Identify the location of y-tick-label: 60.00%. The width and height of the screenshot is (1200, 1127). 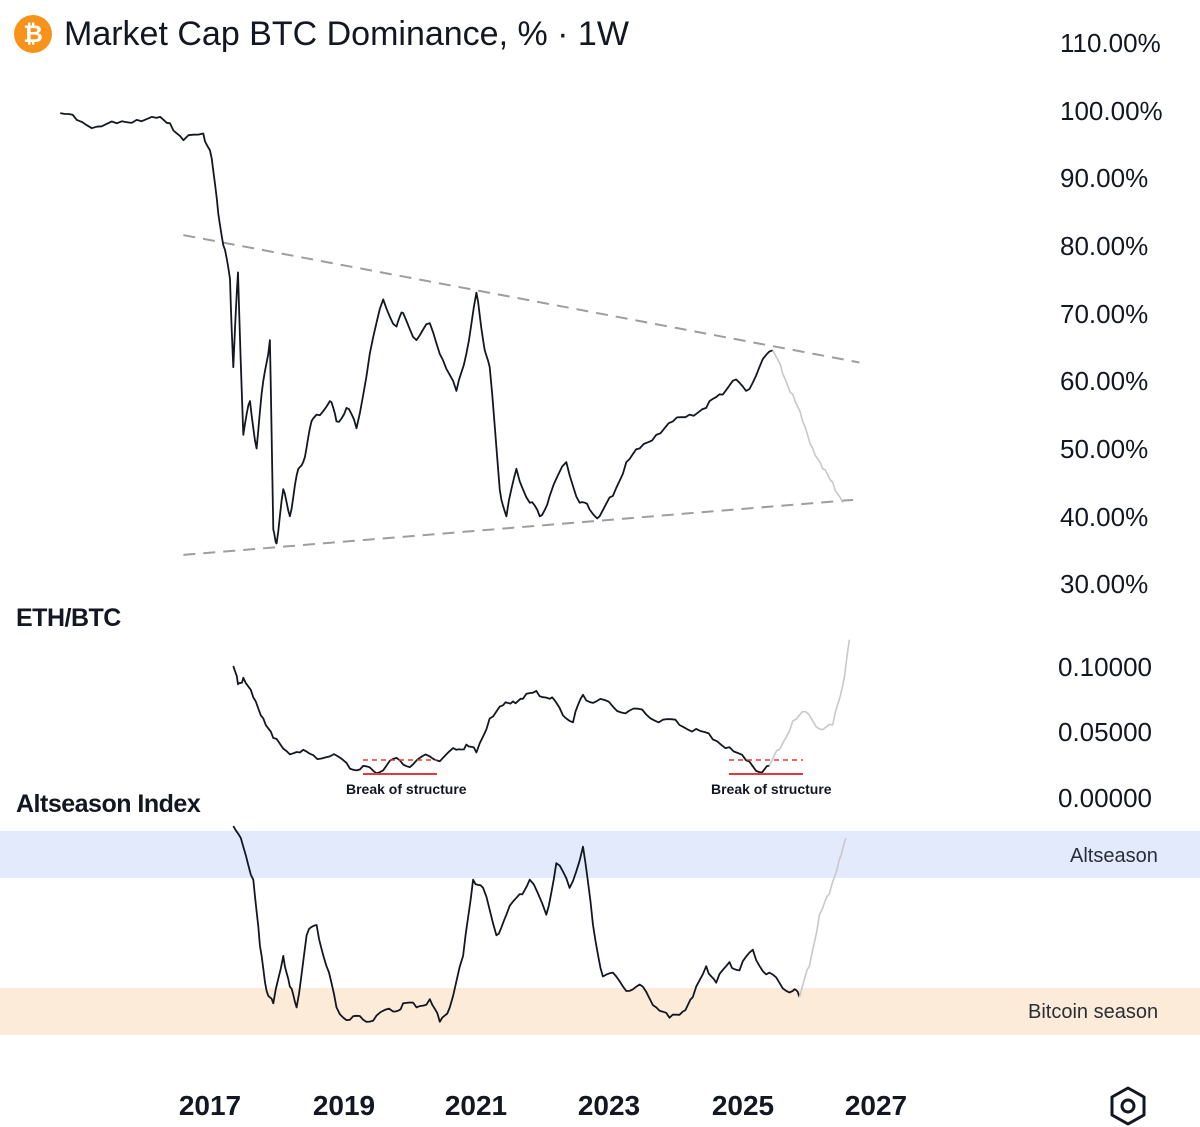
(1104, 381).